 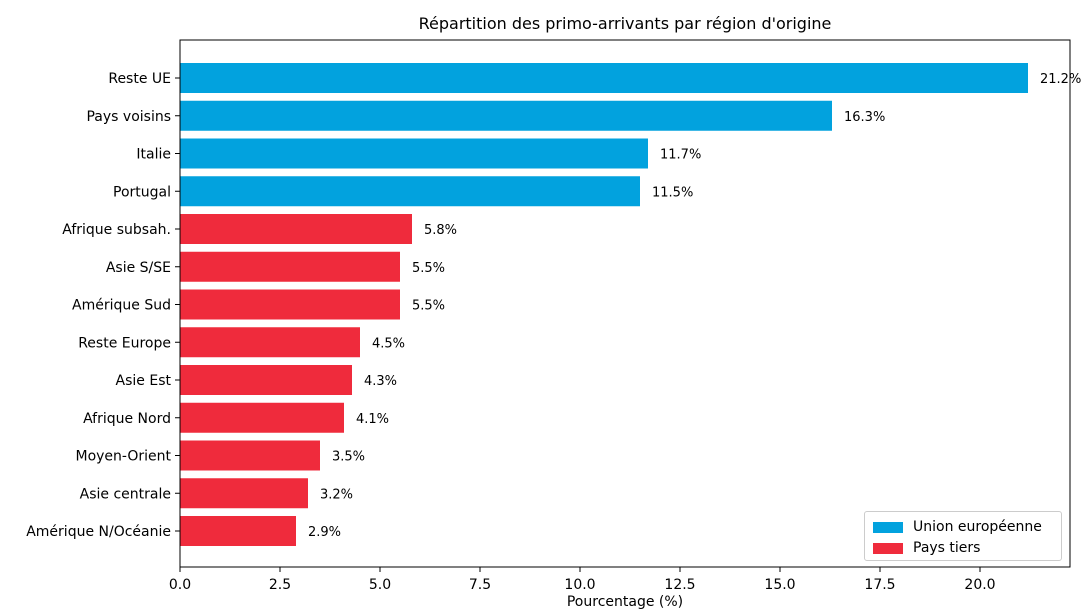 What do you see at coordinates (672, 192) in the screenshot?
I see `data-label: 11.5%` at bounding box center [672, 192].